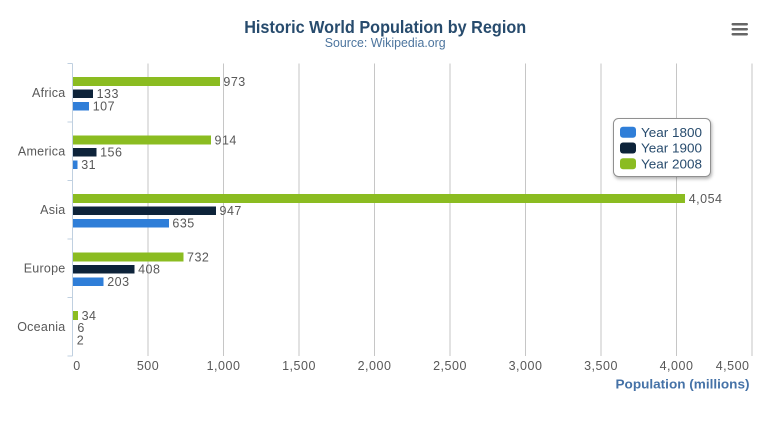 This screenshot has height=421, width=769. Describe the element at coordinates (41, 327) in the screenshot. I see `svg-text: Oceania` at that location.